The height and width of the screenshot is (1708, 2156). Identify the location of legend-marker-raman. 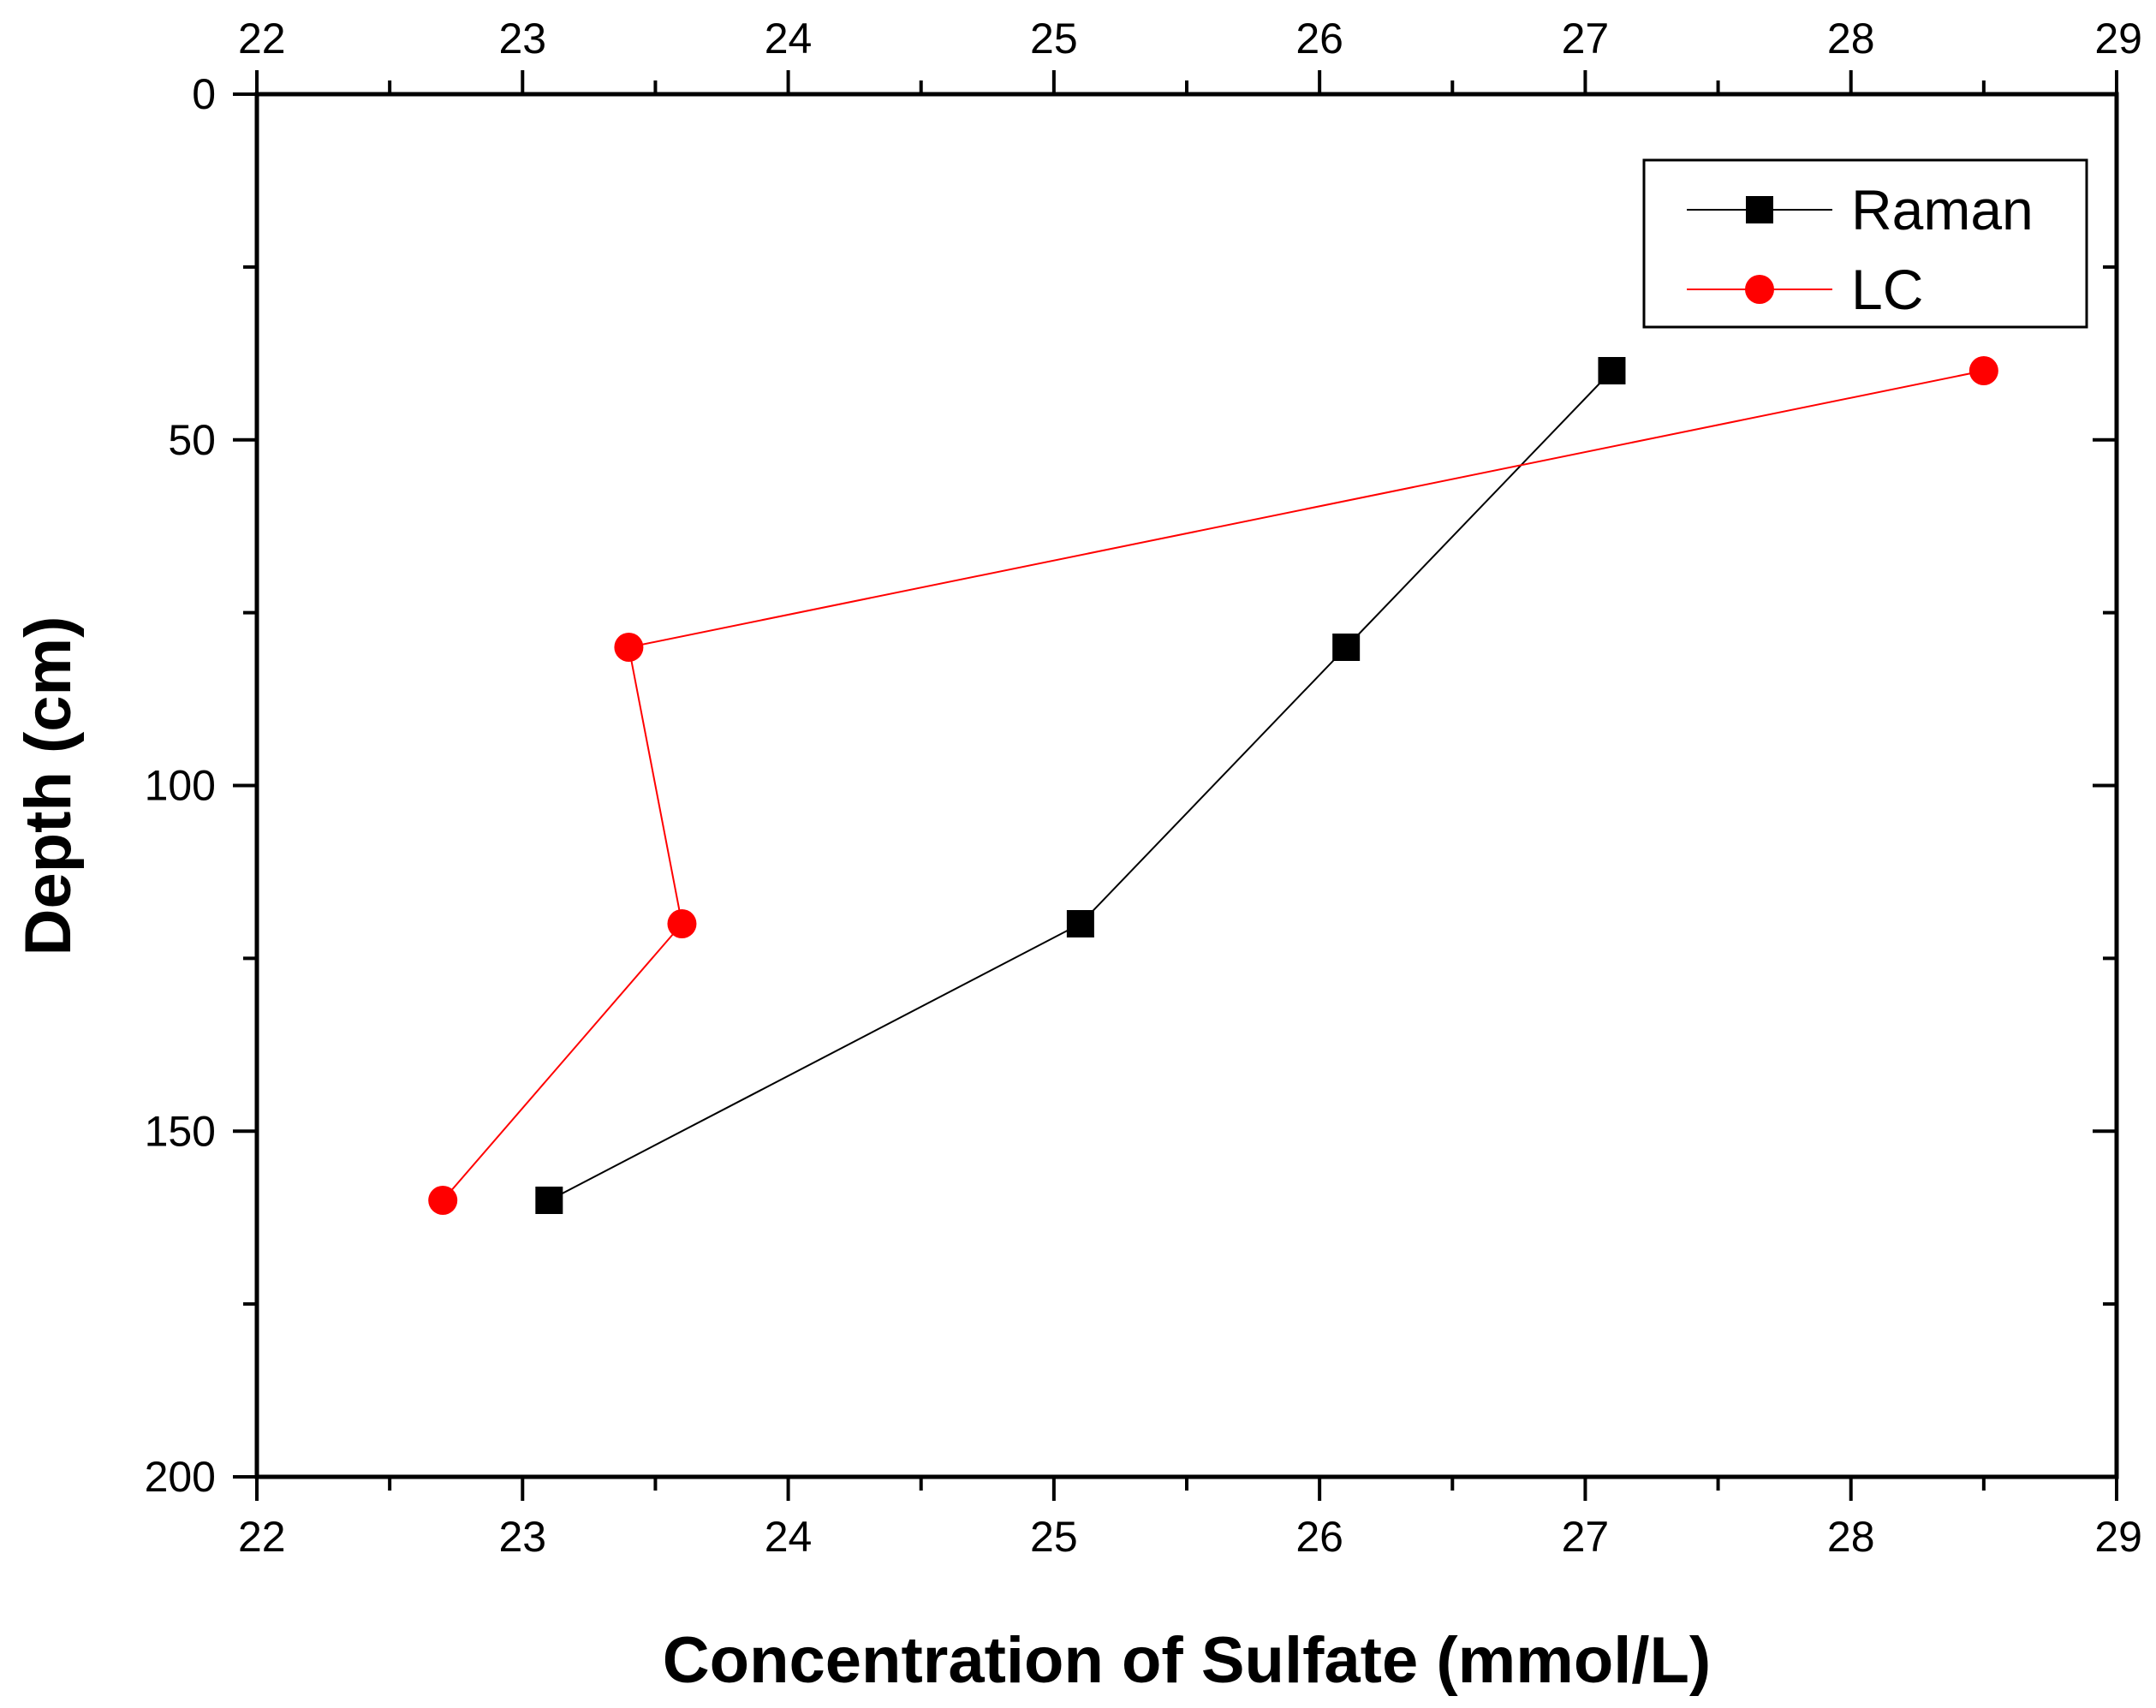
(1760, 209).